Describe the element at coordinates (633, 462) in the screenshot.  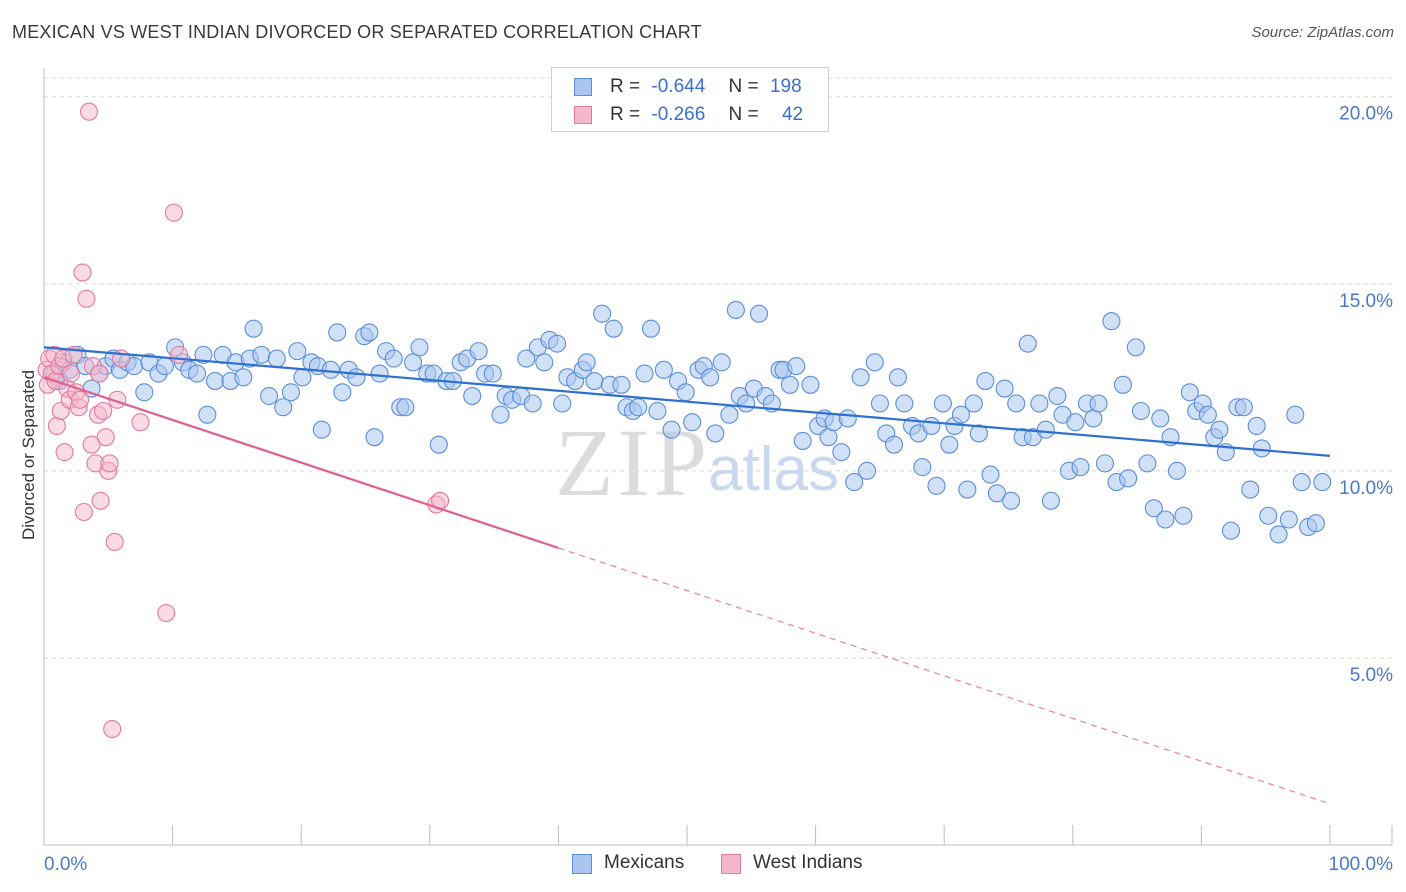
I see `watermark-zip: ZIP` at that location.